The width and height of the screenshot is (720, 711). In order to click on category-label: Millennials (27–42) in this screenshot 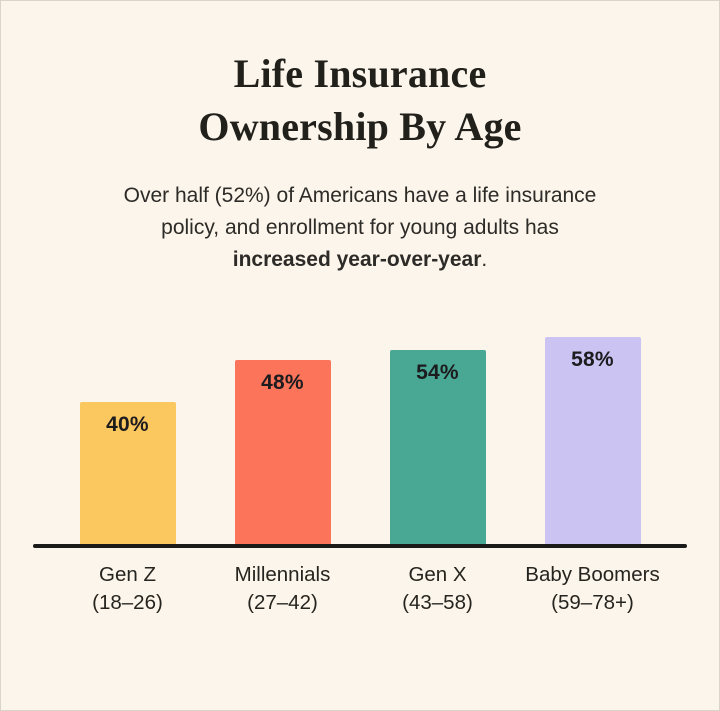, I will do `click(282, 589)`.